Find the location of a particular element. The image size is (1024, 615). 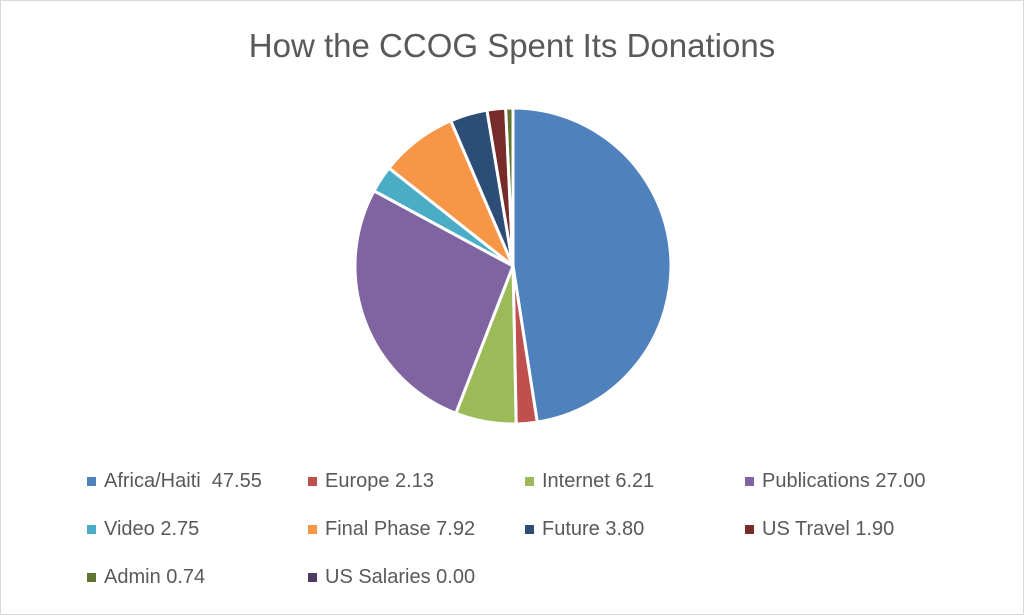

legend-item: Africa/Haiti 47.55 is located at coordinates (174, 481).